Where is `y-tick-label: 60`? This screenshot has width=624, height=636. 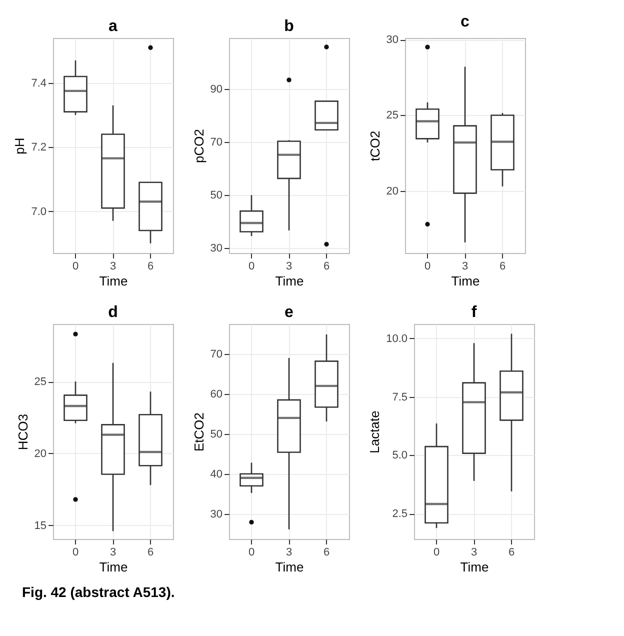 y-tick-label: 60 is located at coordinates (216, 394).